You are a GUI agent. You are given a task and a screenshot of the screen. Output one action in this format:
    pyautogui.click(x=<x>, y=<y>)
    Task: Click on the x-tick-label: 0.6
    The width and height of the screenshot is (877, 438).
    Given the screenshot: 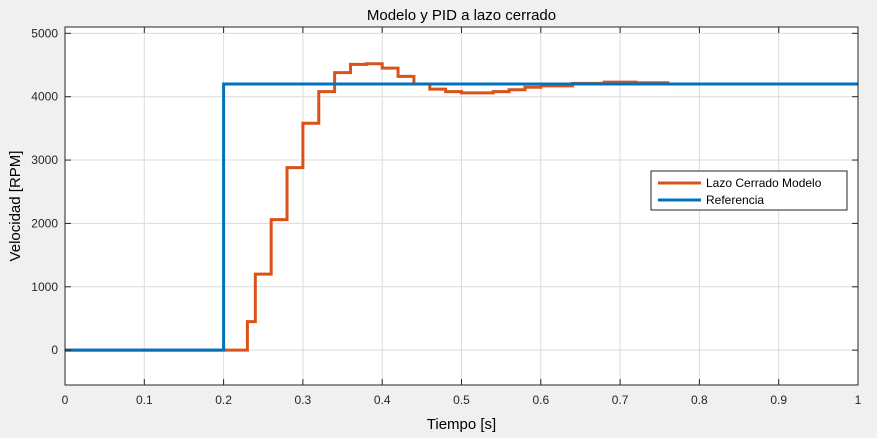 What is the action you would take?
    pyautogui.click(x=540, y=400)
    